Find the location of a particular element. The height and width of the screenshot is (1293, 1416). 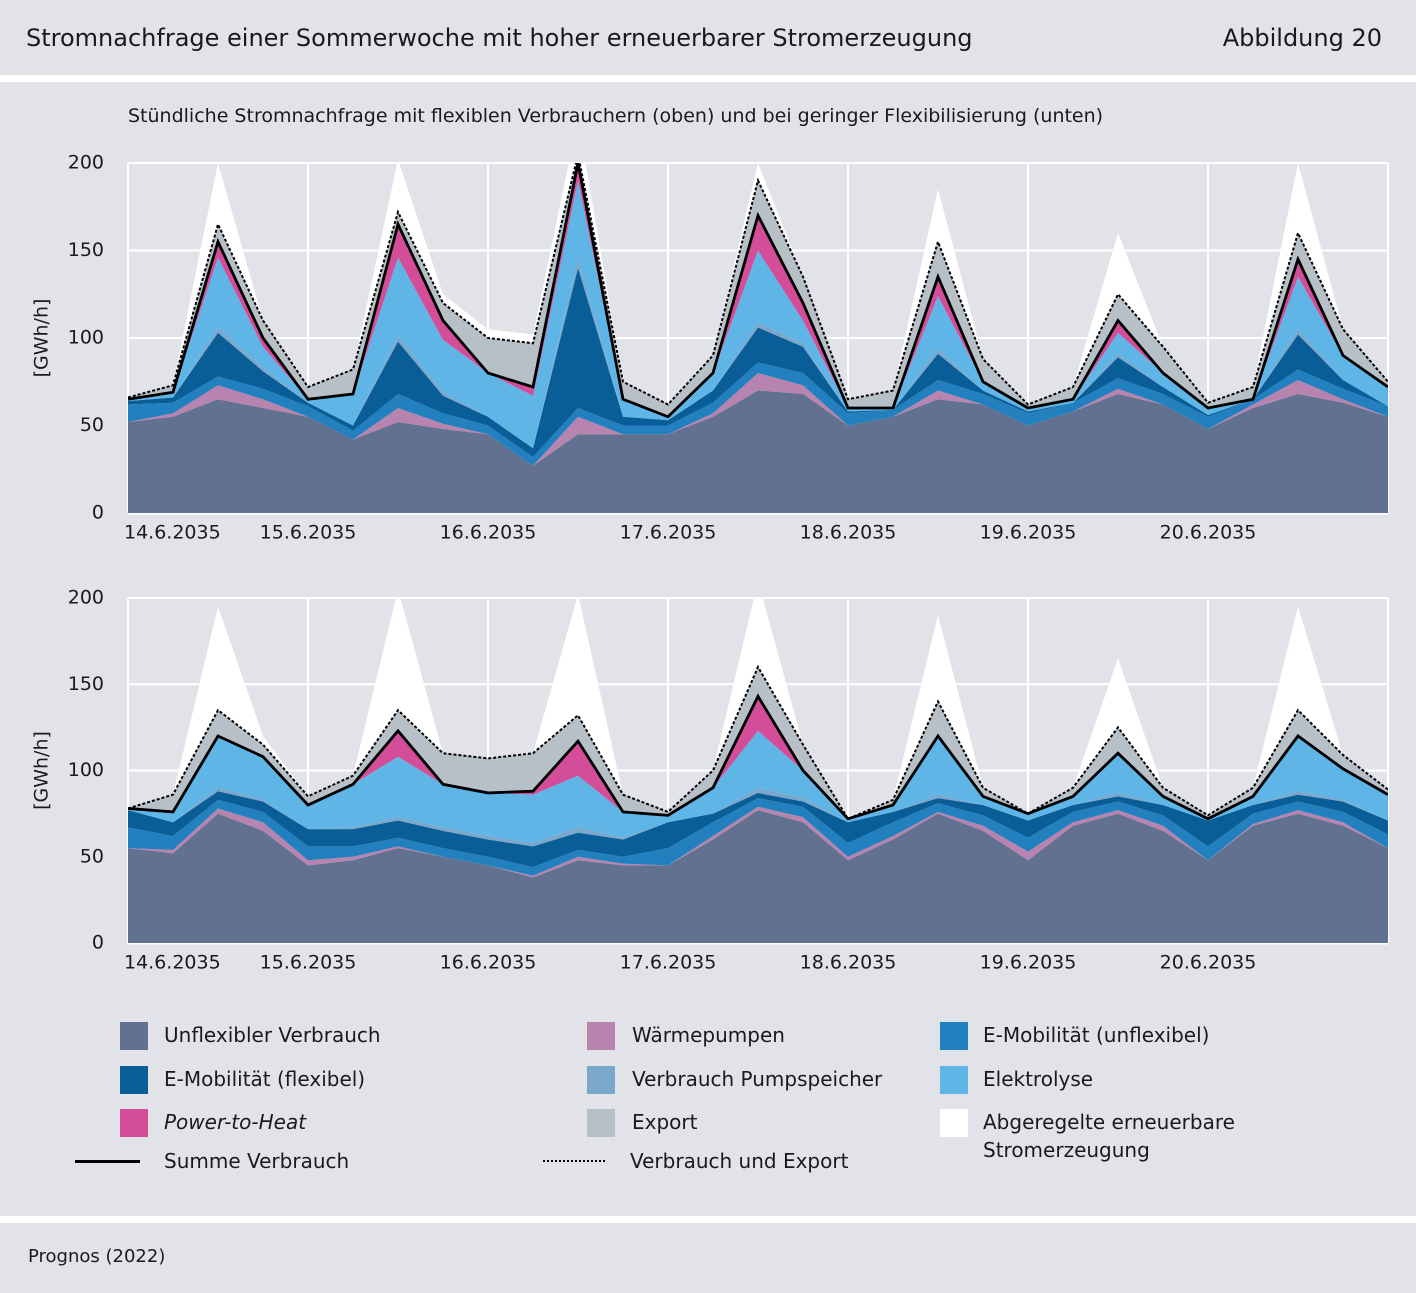

legend-label: E-Mobilität (flexibel) is located at coordinates (265, 1079).